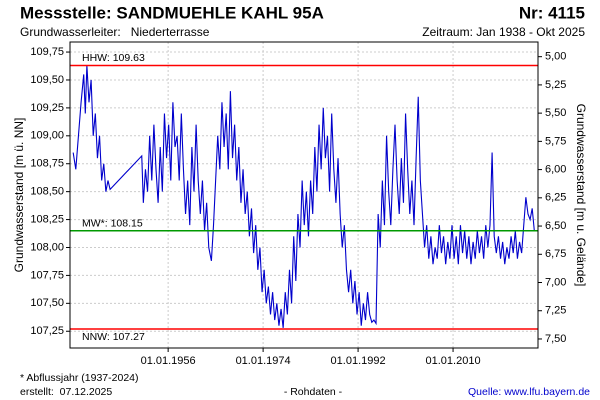 This screenshot has width=600, height=400. I want to click on y-tick-label: 109,50, so click(47, 80).